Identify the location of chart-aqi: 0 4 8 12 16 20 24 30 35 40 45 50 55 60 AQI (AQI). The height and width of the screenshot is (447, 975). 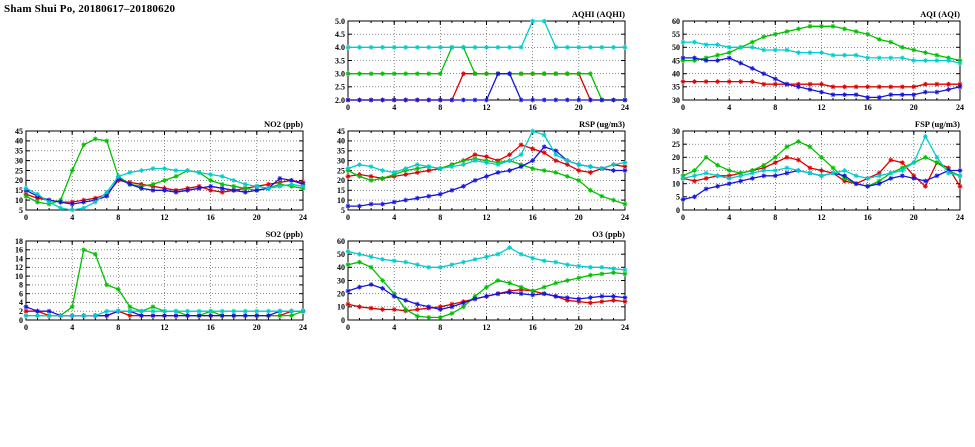
(811, 63).